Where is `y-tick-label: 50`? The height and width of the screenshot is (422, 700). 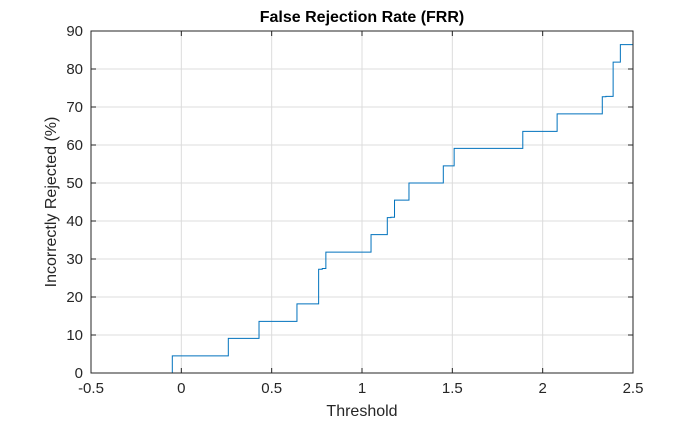
y-tick-label: 50 is located at coordinates (74, 183).